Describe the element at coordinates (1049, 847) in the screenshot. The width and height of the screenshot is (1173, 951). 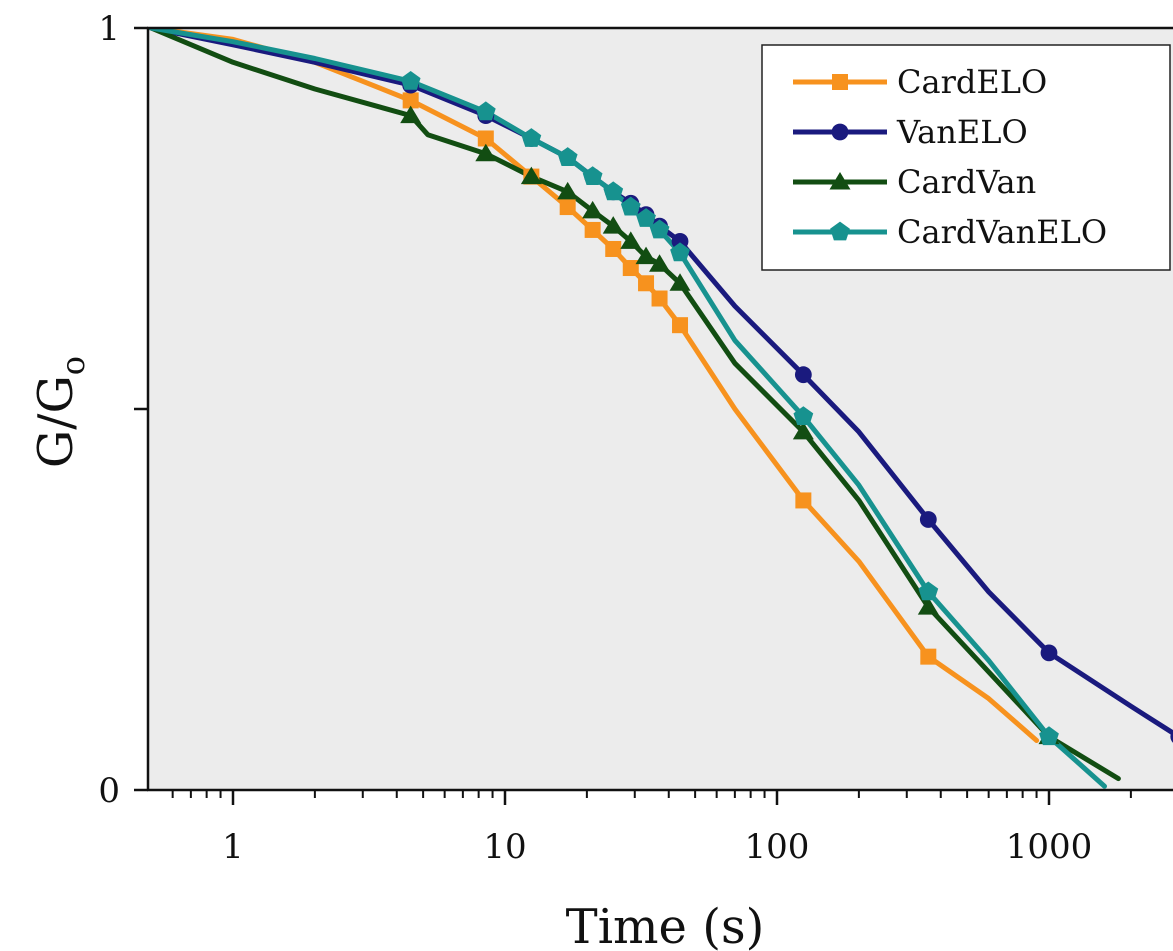
I see `x-tick-label: 1000` at that location.